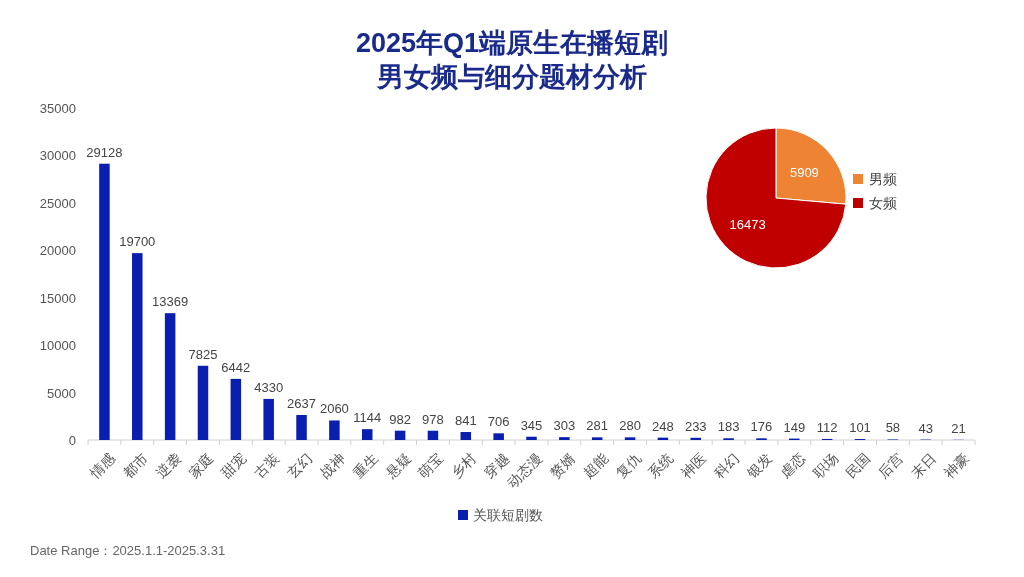 This screenshot has height=577, width=1024. I want to click on x-tick-label: 情感, so click(102, 466).